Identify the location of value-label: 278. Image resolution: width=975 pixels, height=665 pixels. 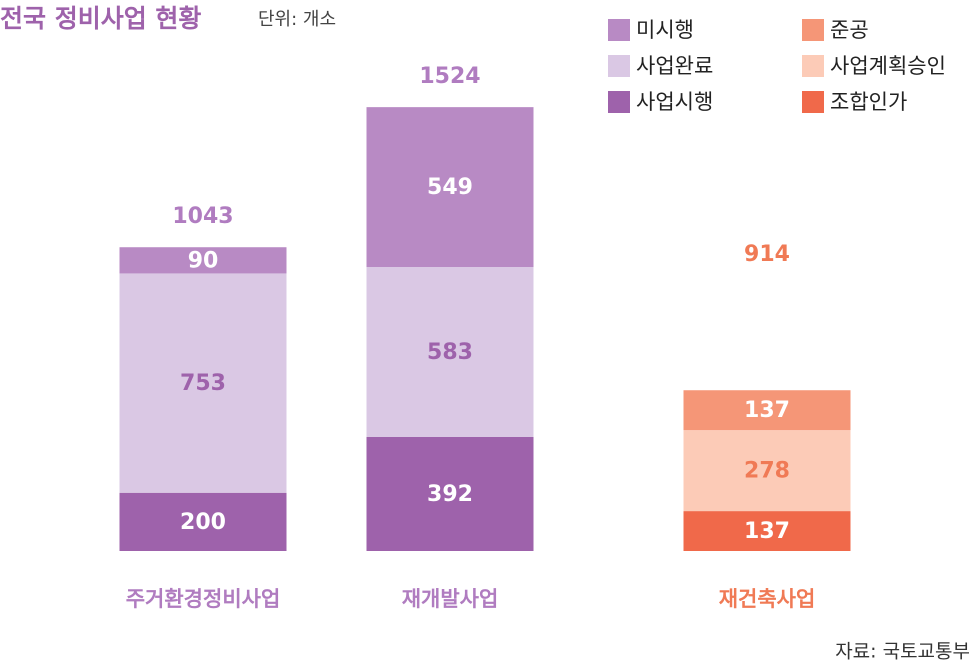
(767, 471).